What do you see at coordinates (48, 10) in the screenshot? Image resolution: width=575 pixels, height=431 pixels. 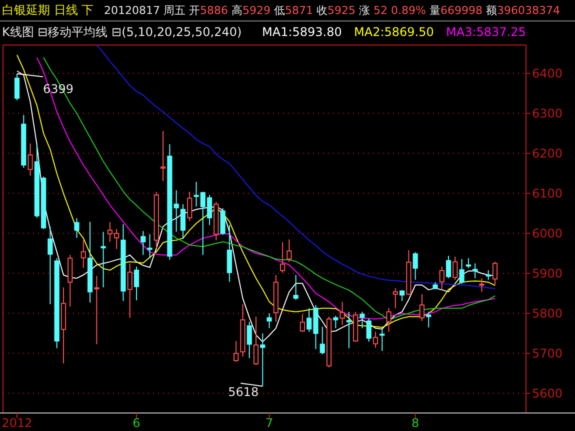 I see `chart-title: 白银延期 日线 下` at bounding box center [48, 10].